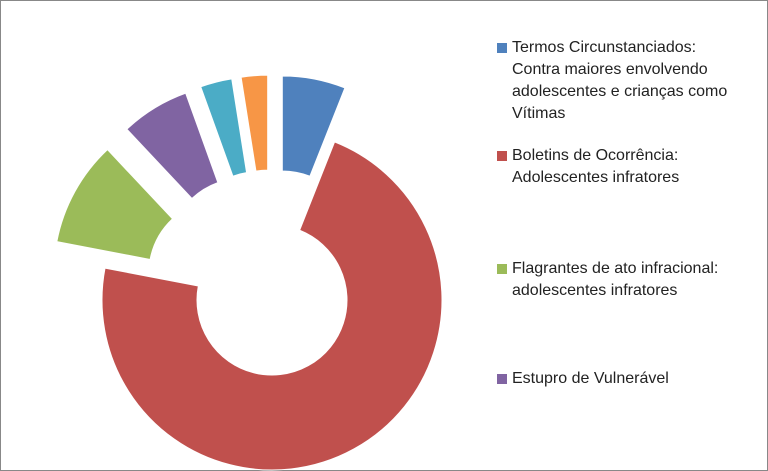 The height and width of the screenshot is (471, 768). Describe the element at coordinates (590, 378) in the screenshot. I see `legend-label: Estupro de Vulnerável` at that location.